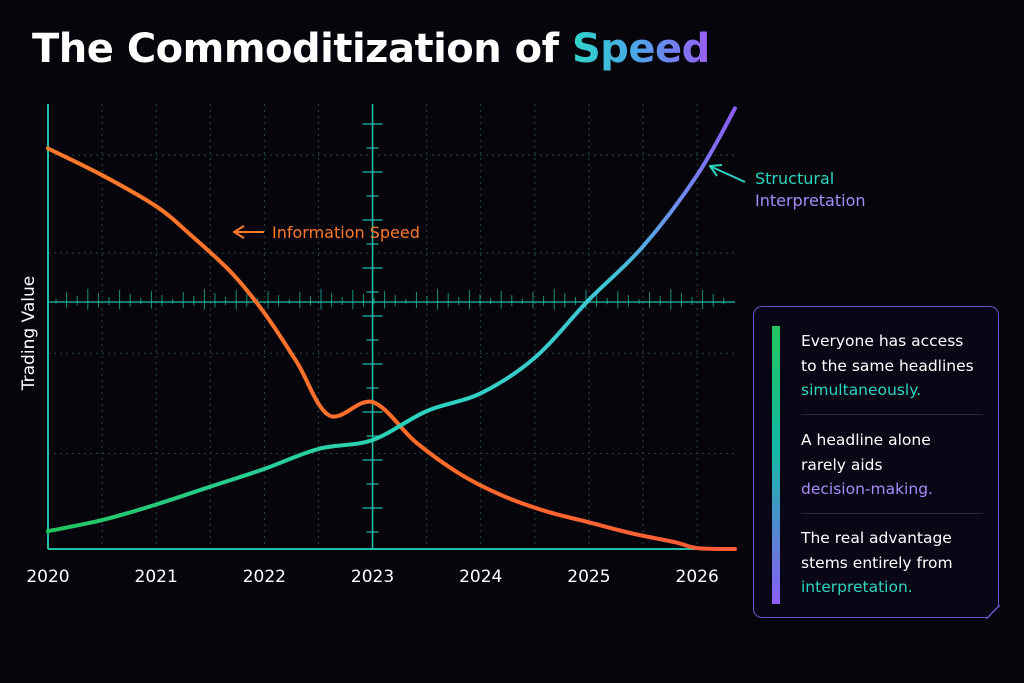 The width and height of the screenshot is (1024, 683). What do you see at coordinates (867, 489) in the screenshot?
I see `info-item-highlight: decision-making.` at bounding box center [867, 489].